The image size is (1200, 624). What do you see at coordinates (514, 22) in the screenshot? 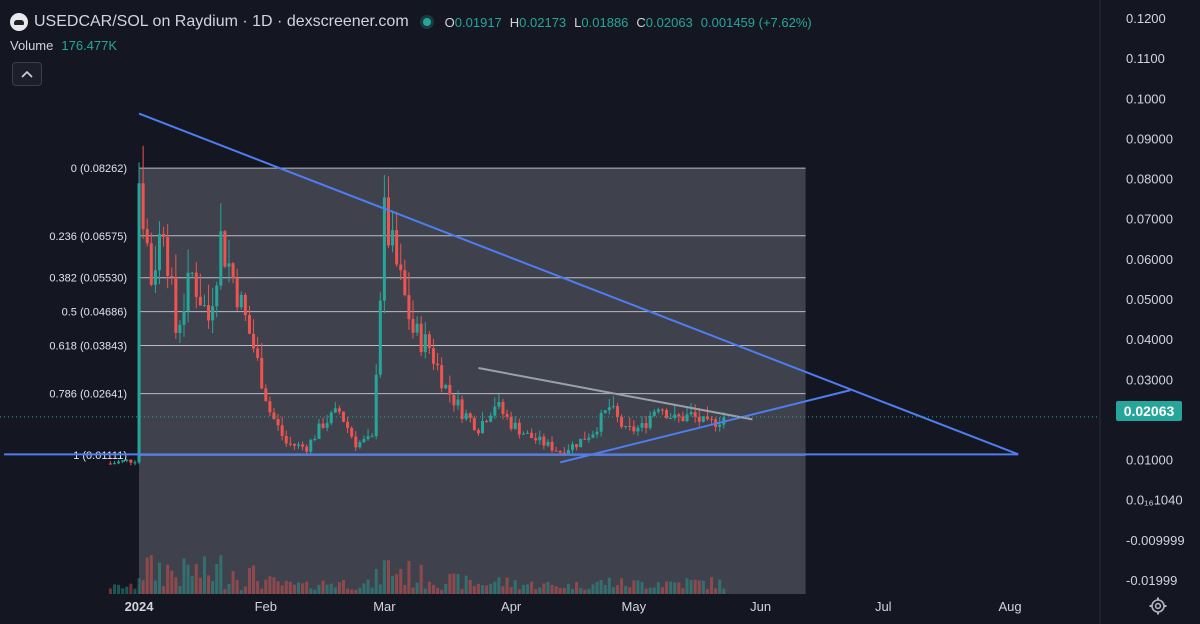
I see `ohlc-high-label: H` at bounding box center [514, 22].